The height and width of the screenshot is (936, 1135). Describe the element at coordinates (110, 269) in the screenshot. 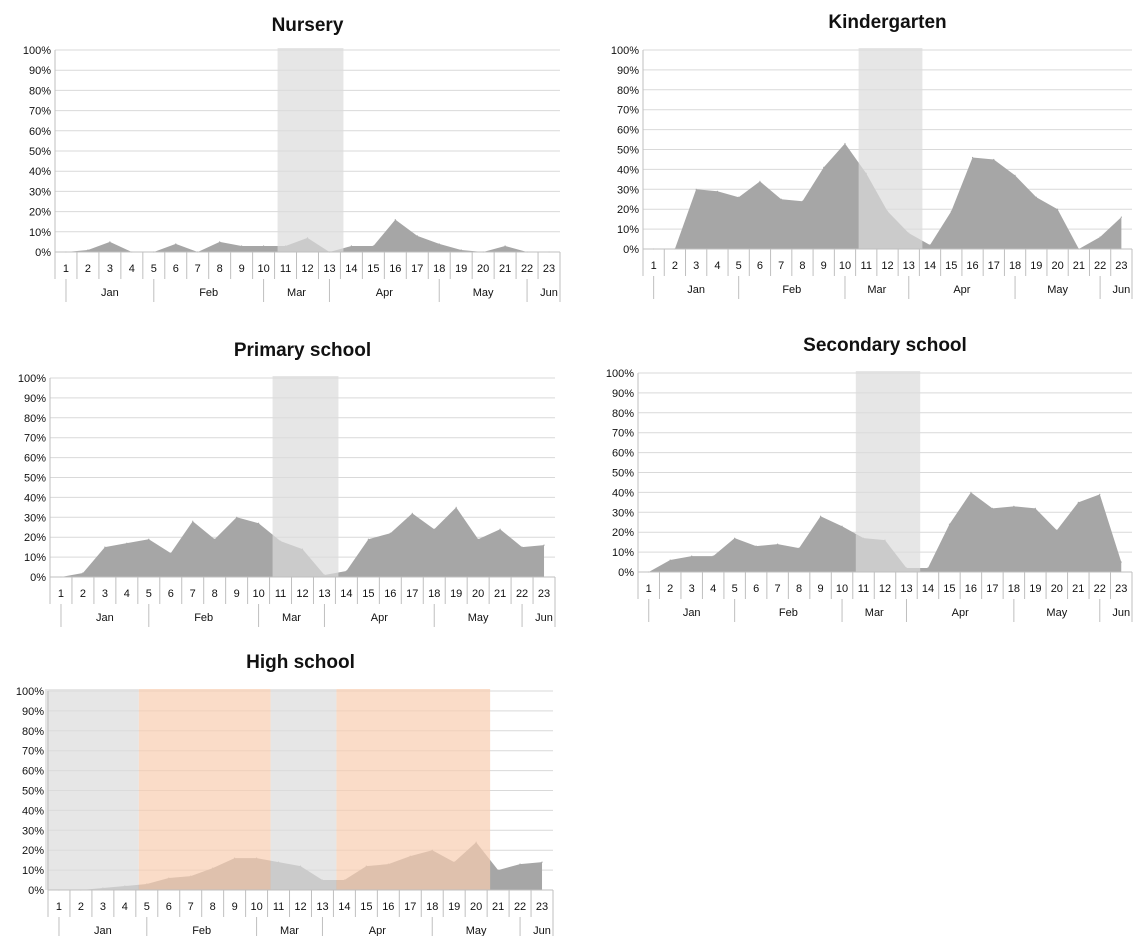

I see `x-tick-label: 3` at that location.